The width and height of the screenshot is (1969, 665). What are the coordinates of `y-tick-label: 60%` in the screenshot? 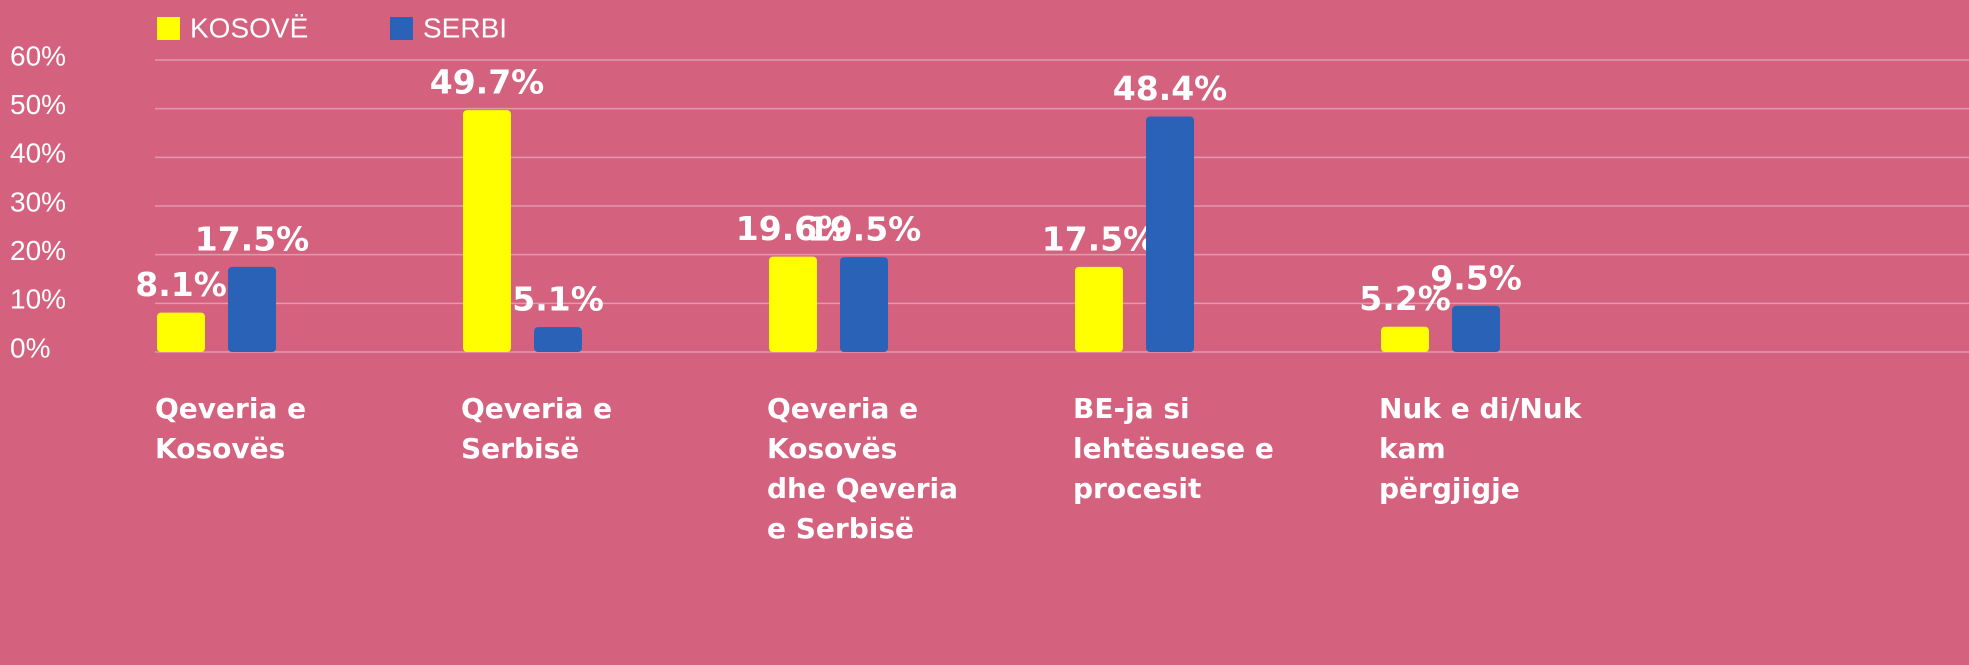 It's located at (38, 55).